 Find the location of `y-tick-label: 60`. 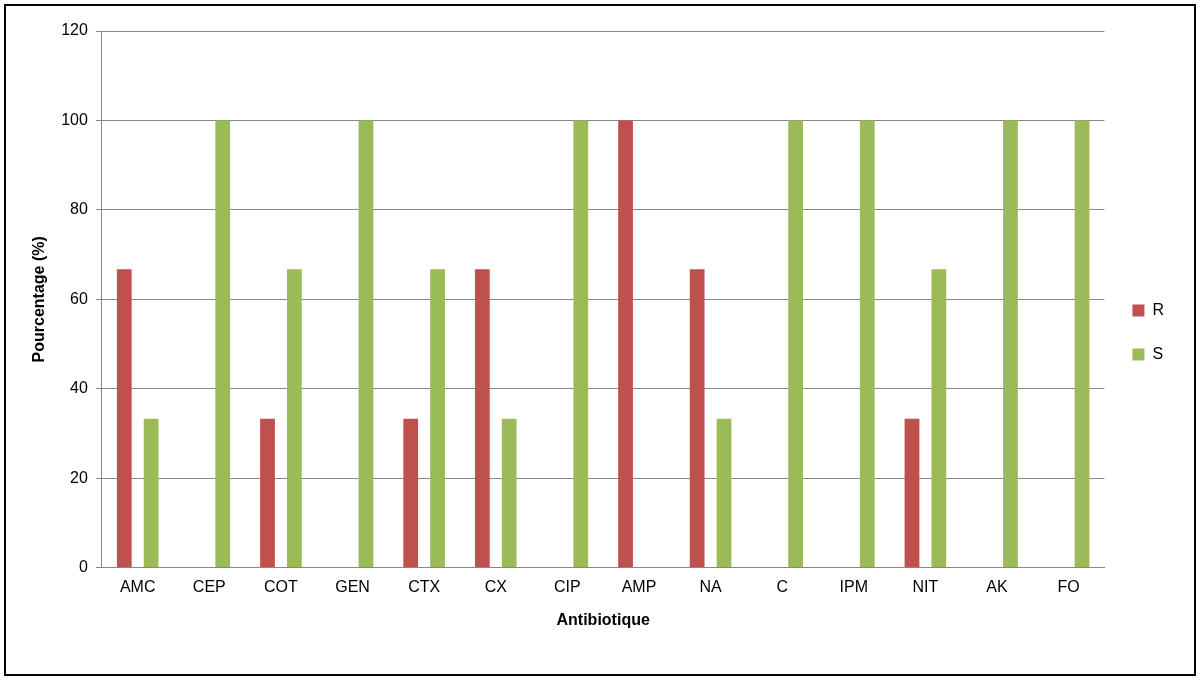

y-tick-label: 60 is located at coordinates (79, 298).